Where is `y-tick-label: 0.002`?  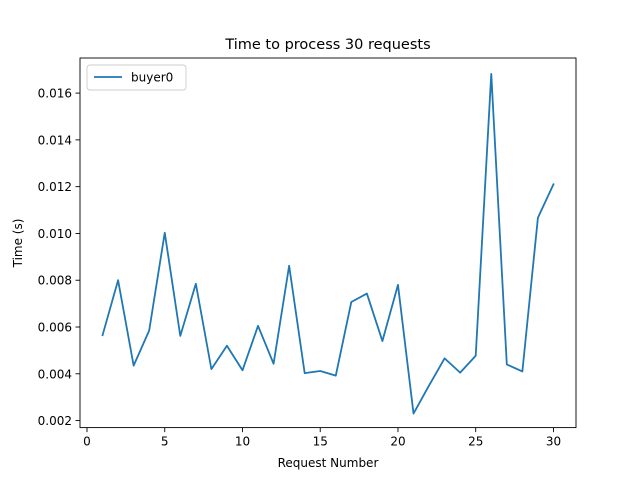 y-tick-label: 0.002 is located at coordinates (55, 421).